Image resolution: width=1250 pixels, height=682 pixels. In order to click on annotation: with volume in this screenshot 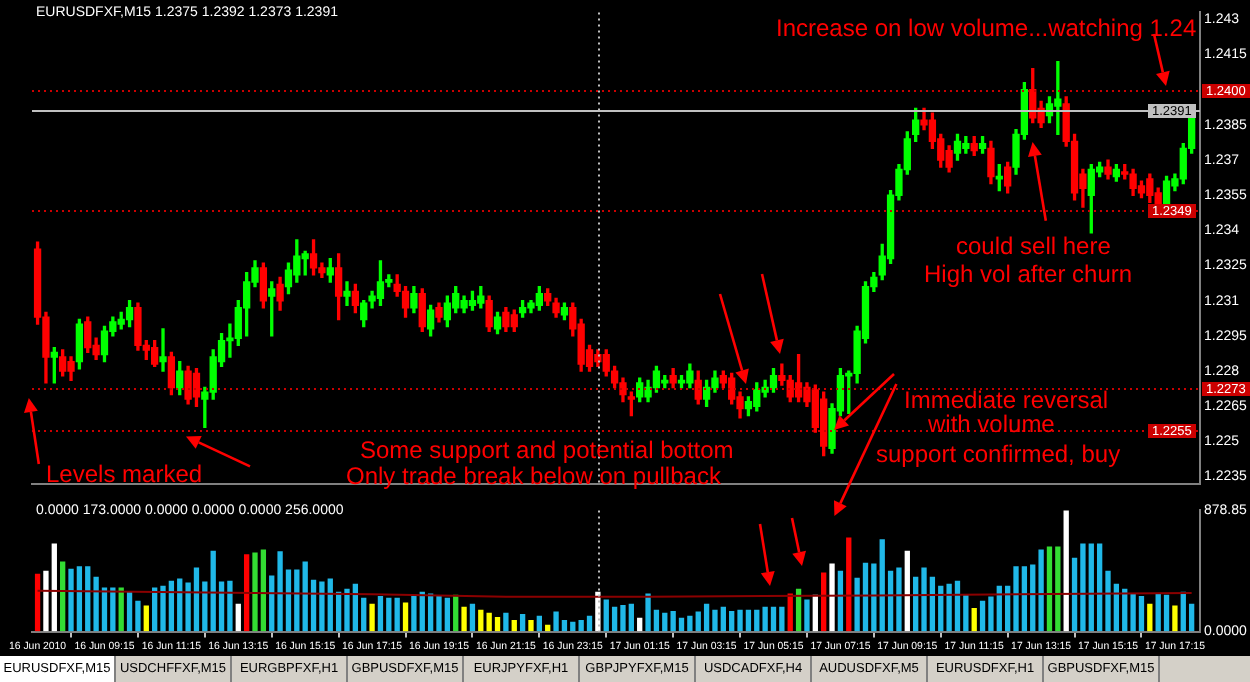, I will do `click(991, 424)`.